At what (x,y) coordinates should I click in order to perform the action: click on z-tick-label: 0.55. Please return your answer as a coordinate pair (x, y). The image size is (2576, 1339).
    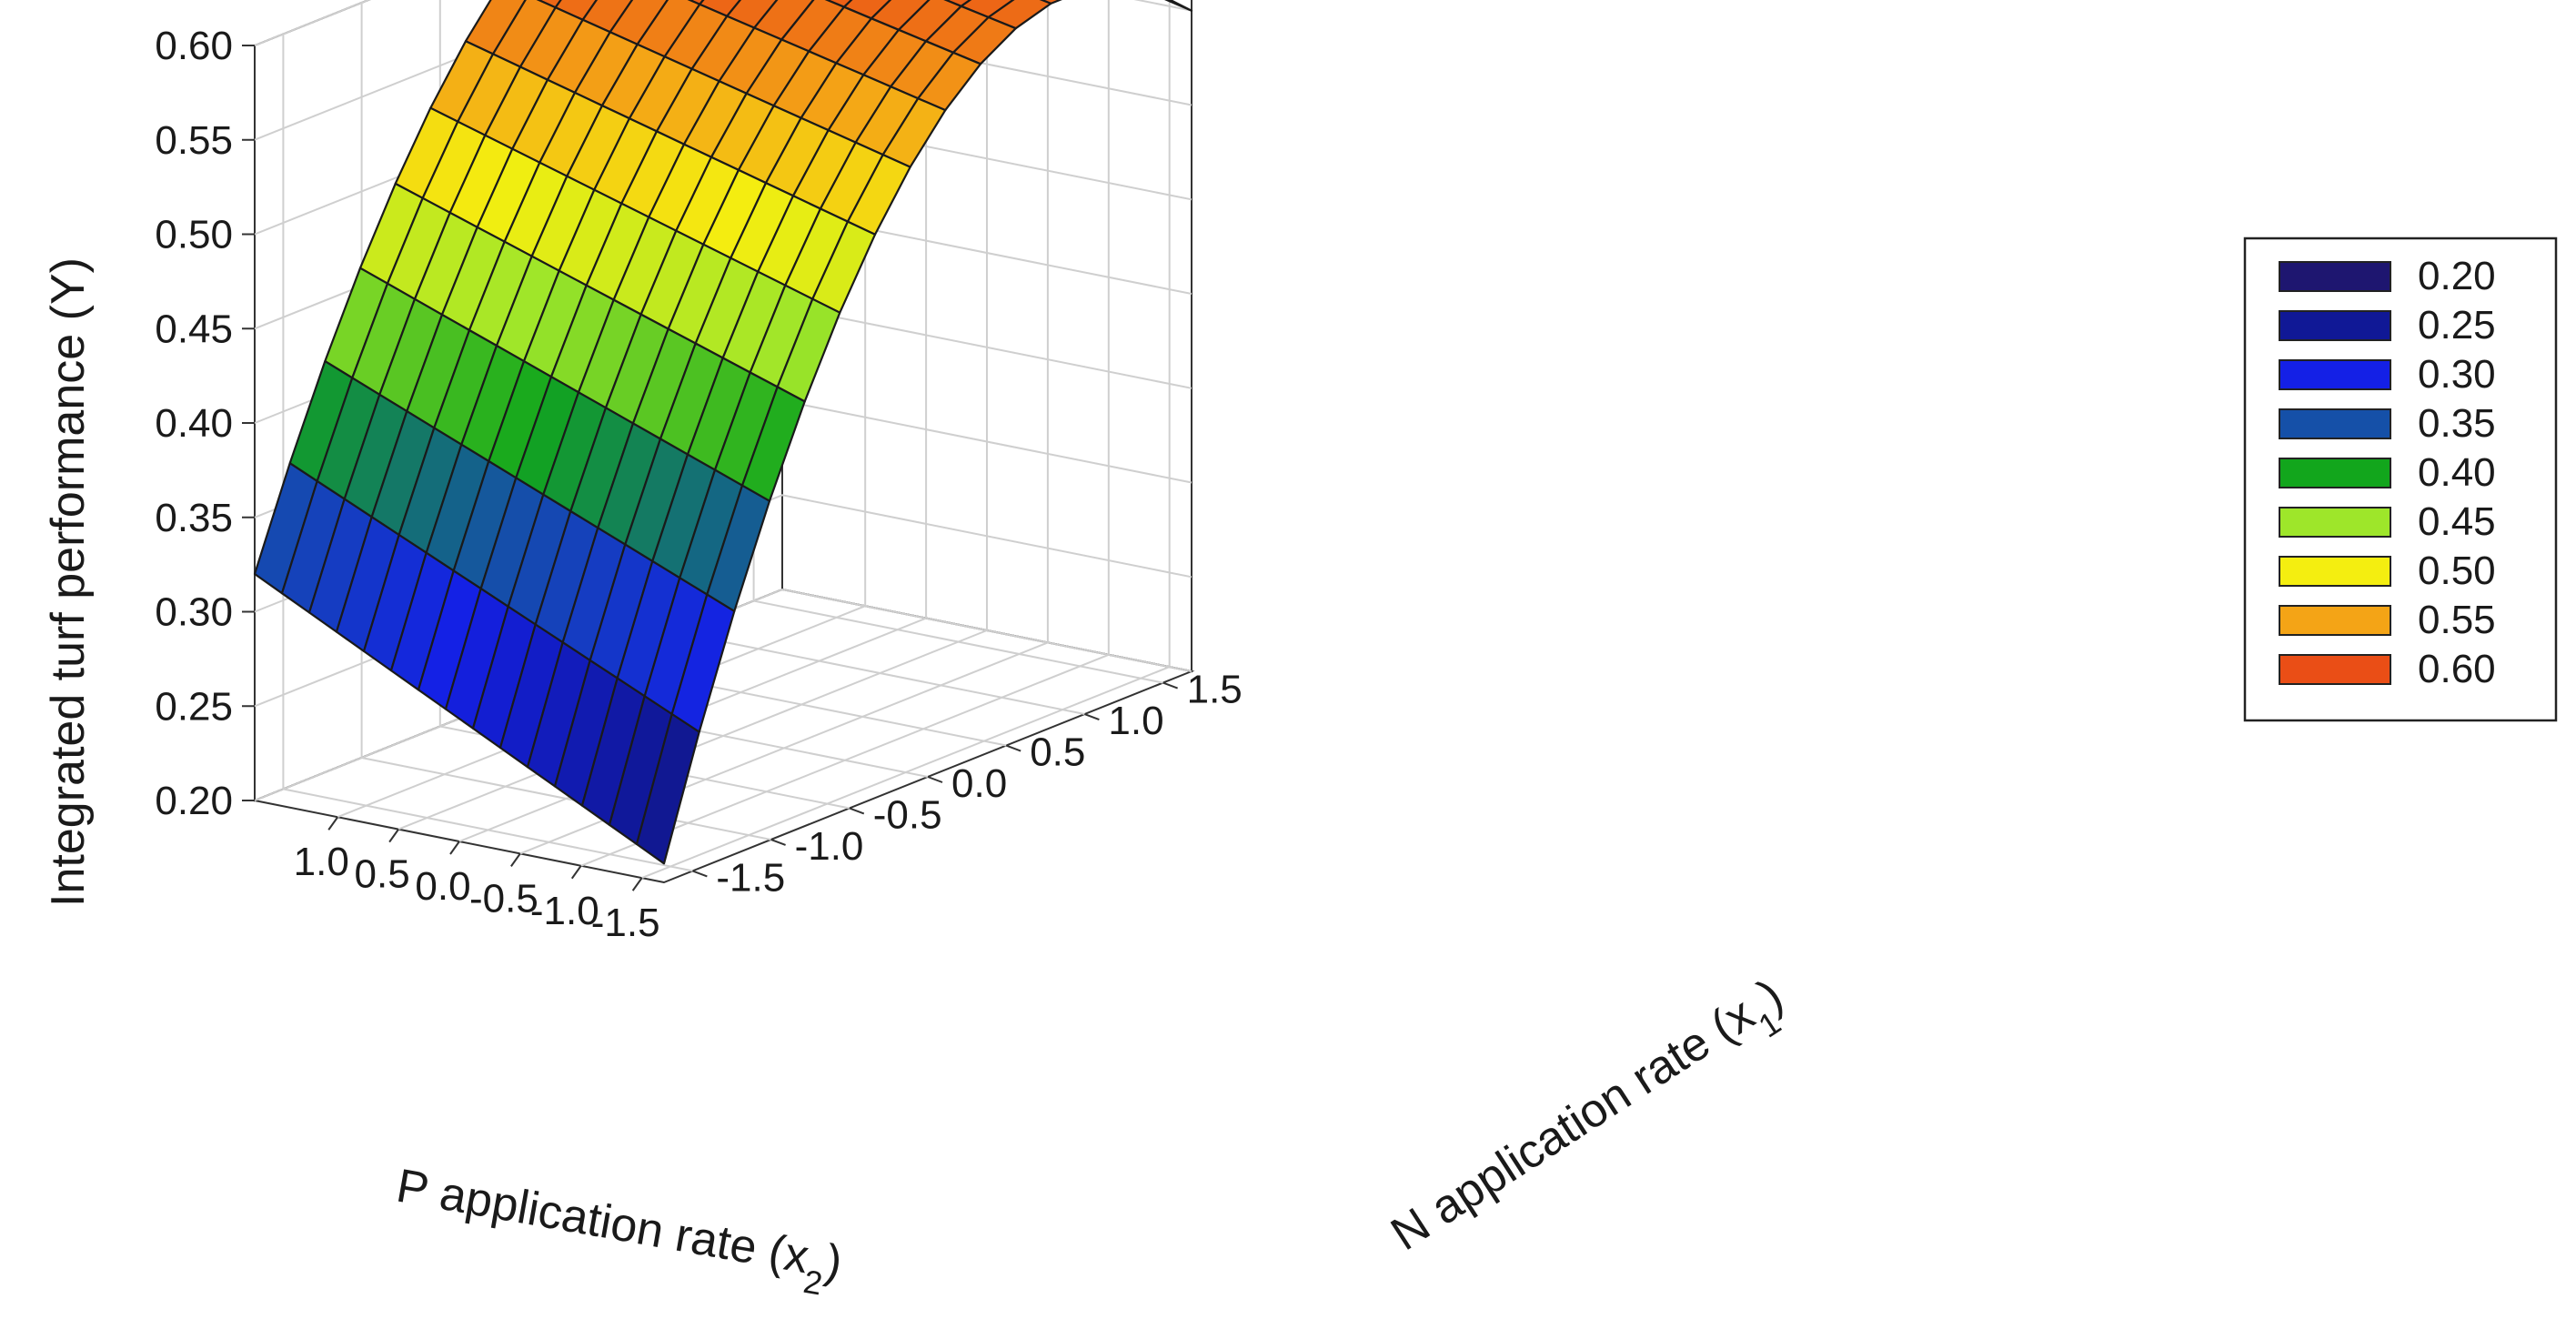
    Looking at the image, I should click on (194, 140).